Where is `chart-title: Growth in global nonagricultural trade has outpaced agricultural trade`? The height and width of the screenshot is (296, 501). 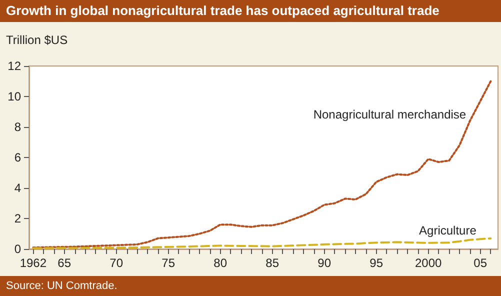 chart-title: Growth in global nonagricultural trade has outpaced agricultural trade is located at coordinates (250, 11).